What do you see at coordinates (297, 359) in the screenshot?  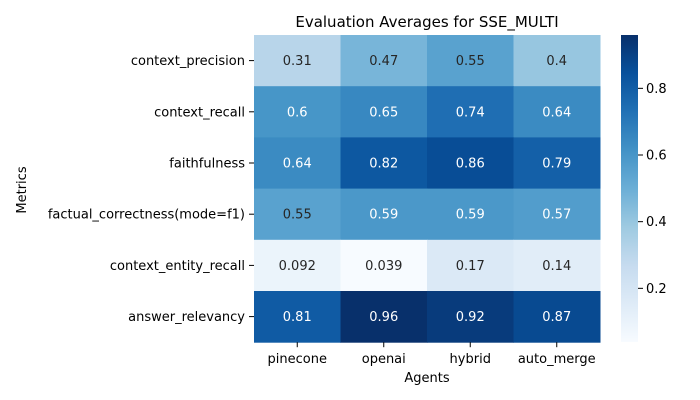 I see `x-tick-label: pinecone` at bounding box center [297, 359].